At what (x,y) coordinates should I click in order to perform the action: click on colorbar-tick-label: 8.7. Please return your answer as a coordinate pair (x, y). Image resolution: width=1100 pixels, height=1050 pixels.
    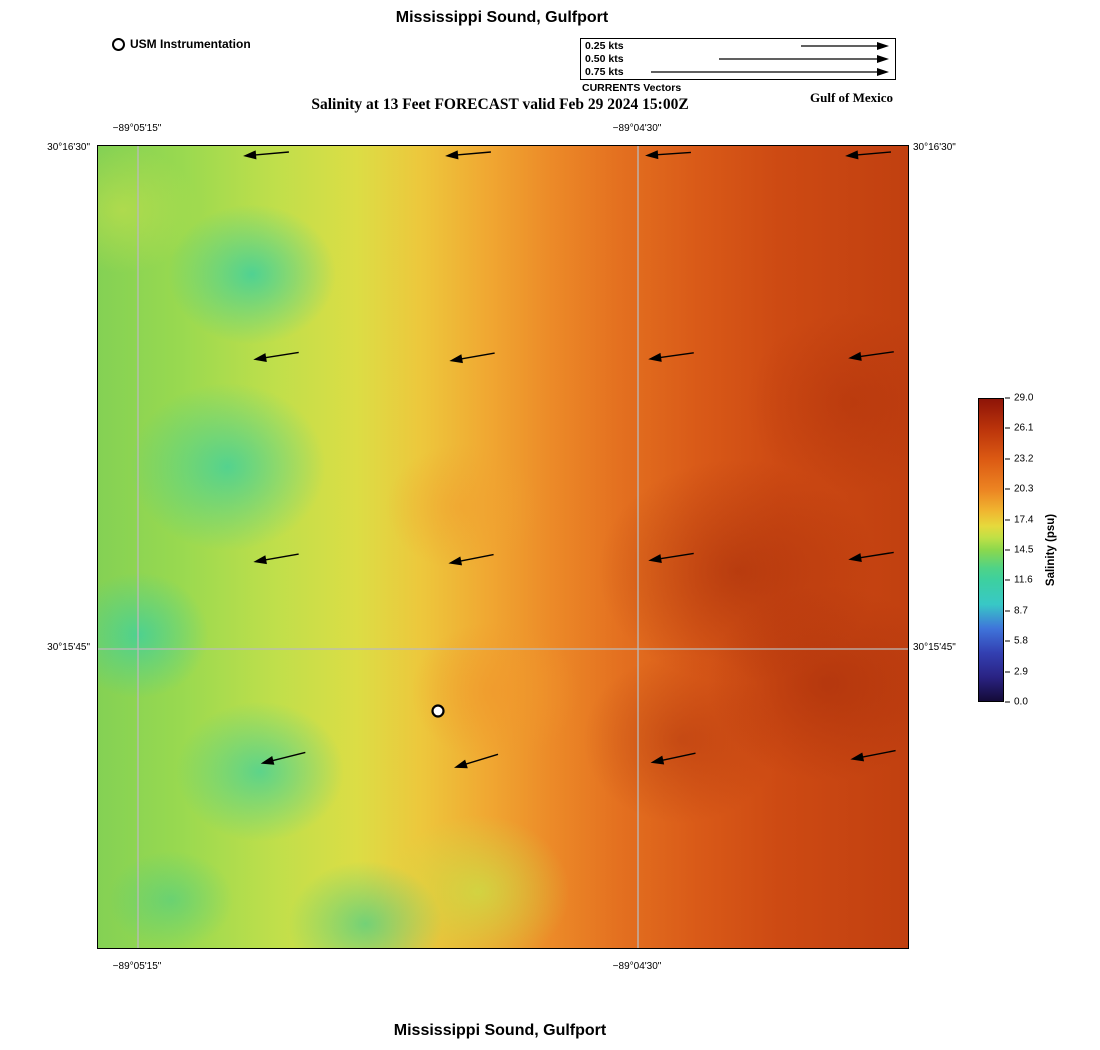
    Looking at the image, I should click on (1021, 611).